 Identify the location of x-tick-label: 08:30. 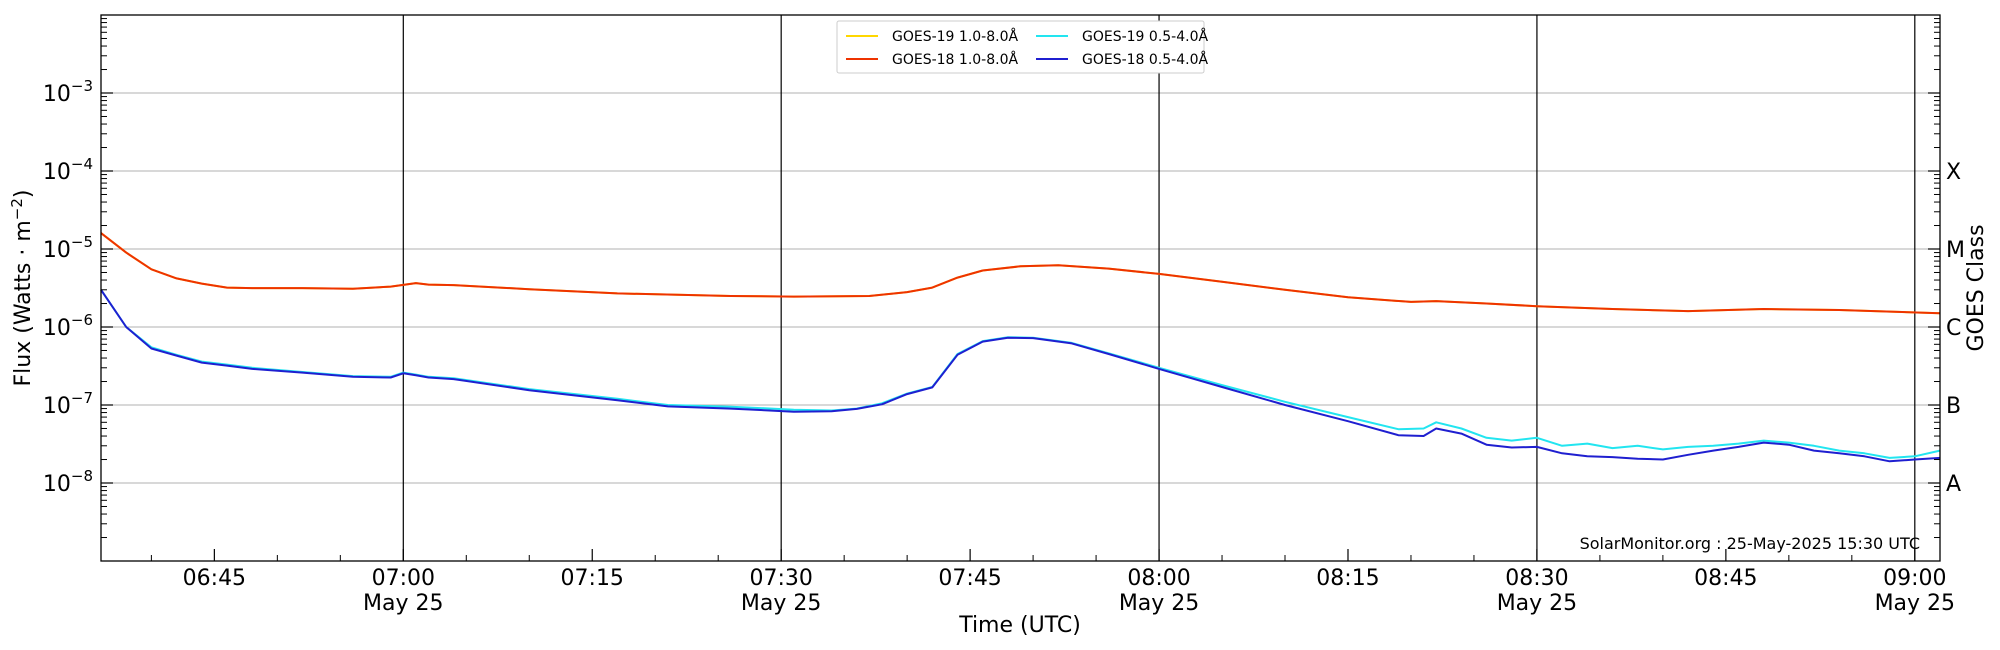
(1536, 578).